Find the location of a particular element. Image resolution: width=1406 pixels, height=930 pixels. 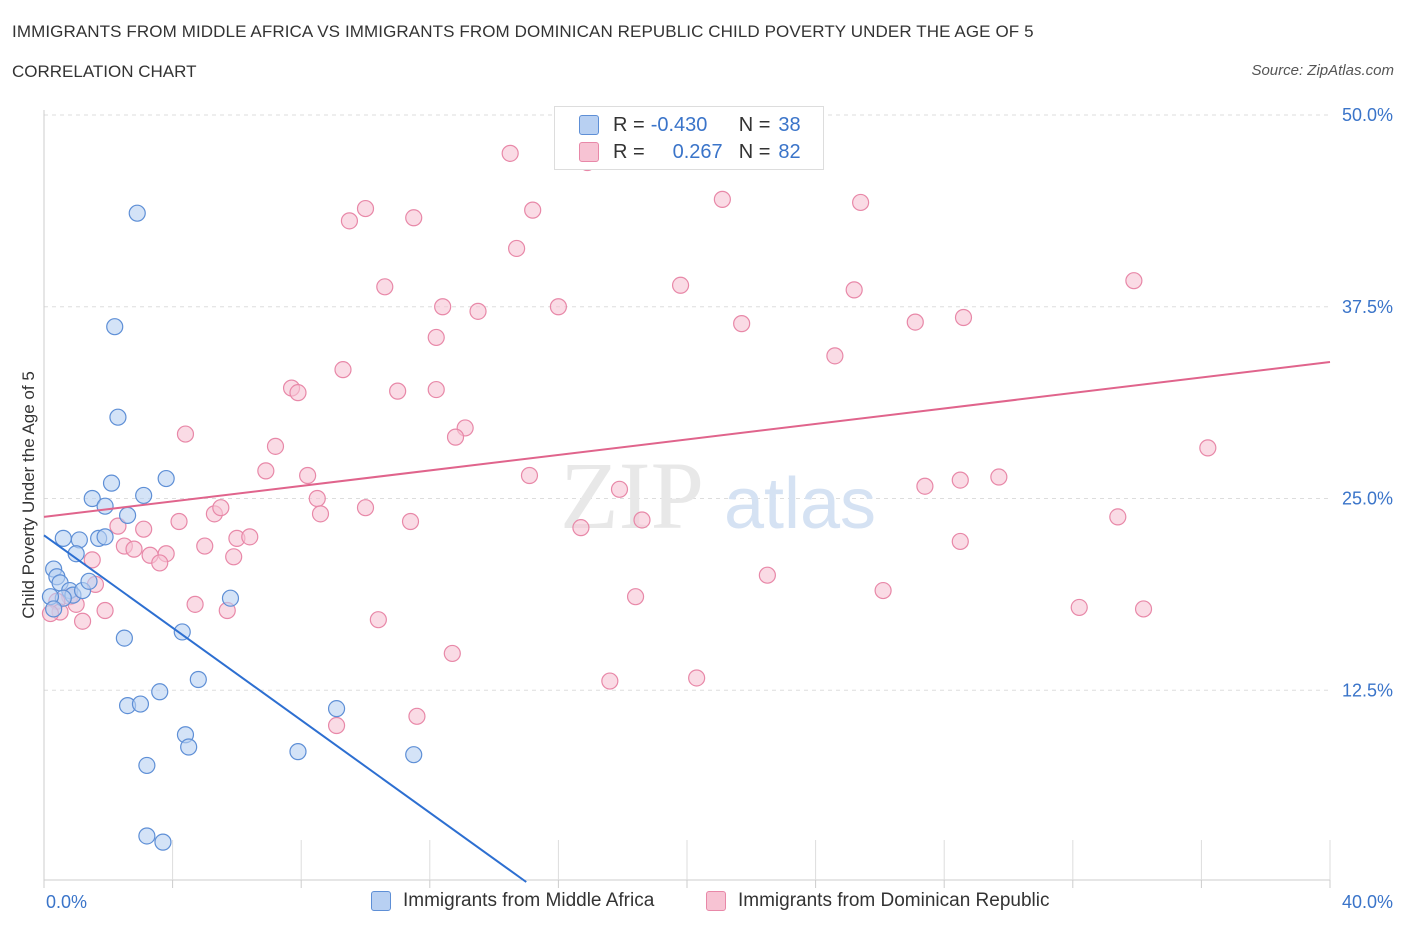

legend-n-value-dominican-republic: 82 is located at coordinates (789, 151).